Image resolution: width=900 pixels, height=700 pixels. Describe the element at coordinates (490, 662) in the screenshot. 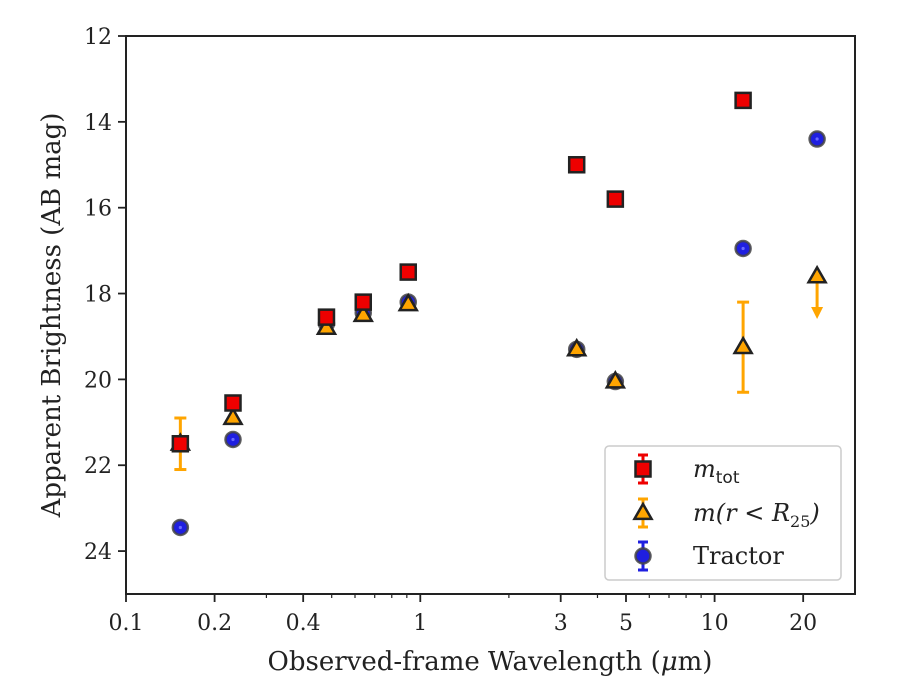

I see `x-axis-label: Observed-frame Wavelength (μm)` at that location.